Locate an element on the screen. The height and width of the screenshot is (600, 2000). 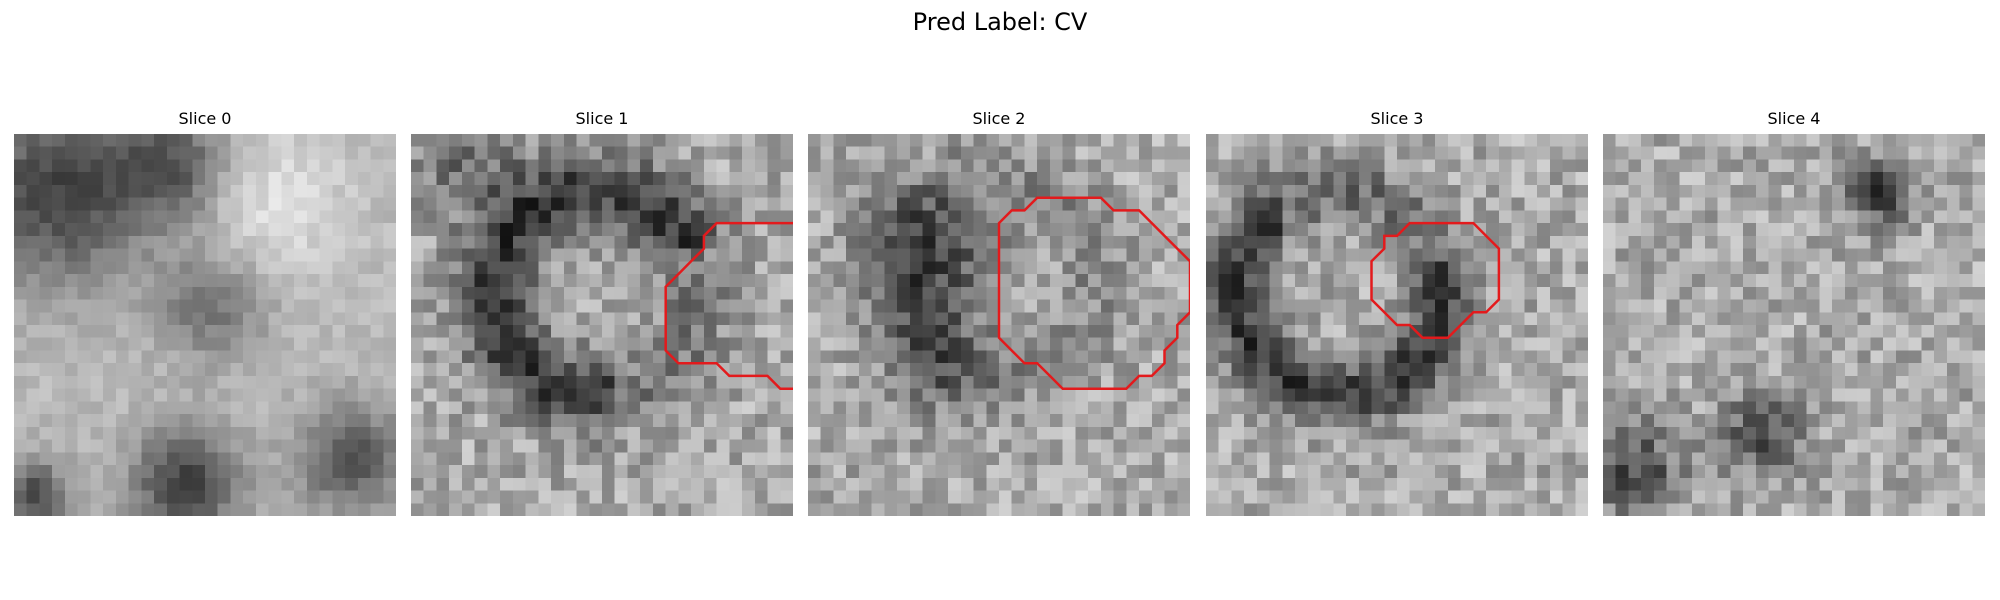
panel-slice-4: Slice 4 is located at coordinates (1794, 312).